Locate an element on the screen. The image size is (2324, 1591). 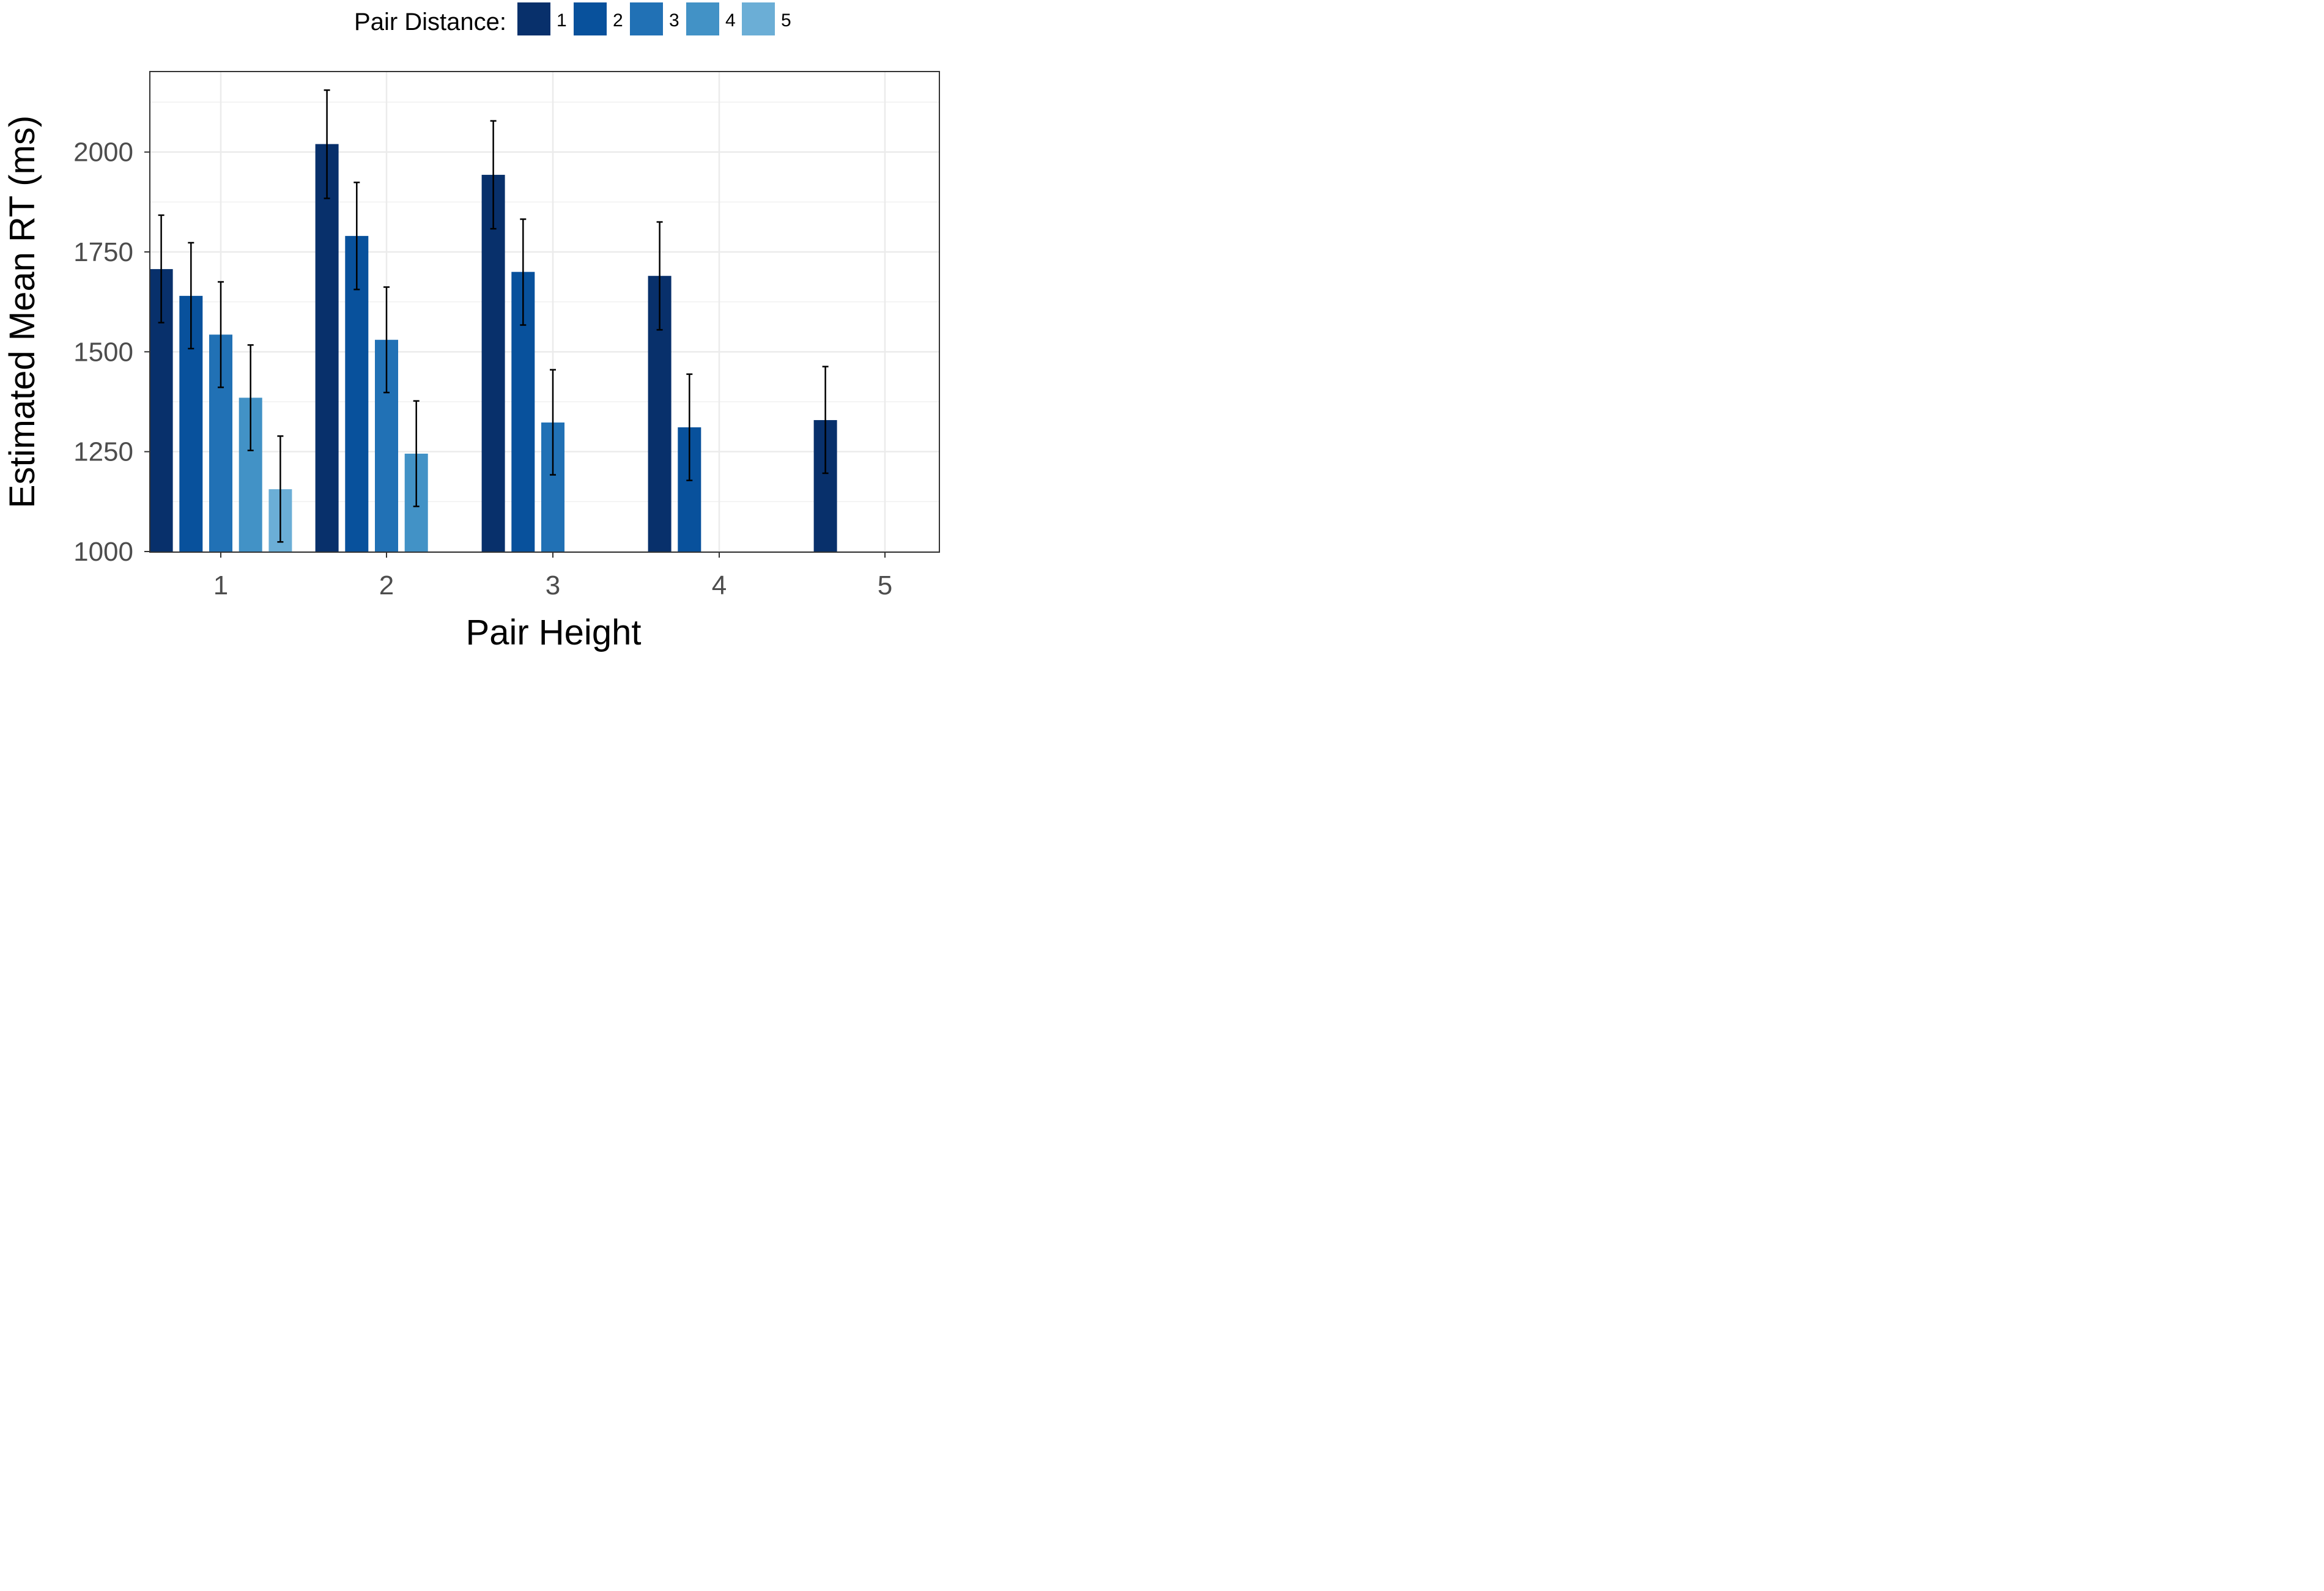
legend-label: 3 is located at coordinates (674, 21).